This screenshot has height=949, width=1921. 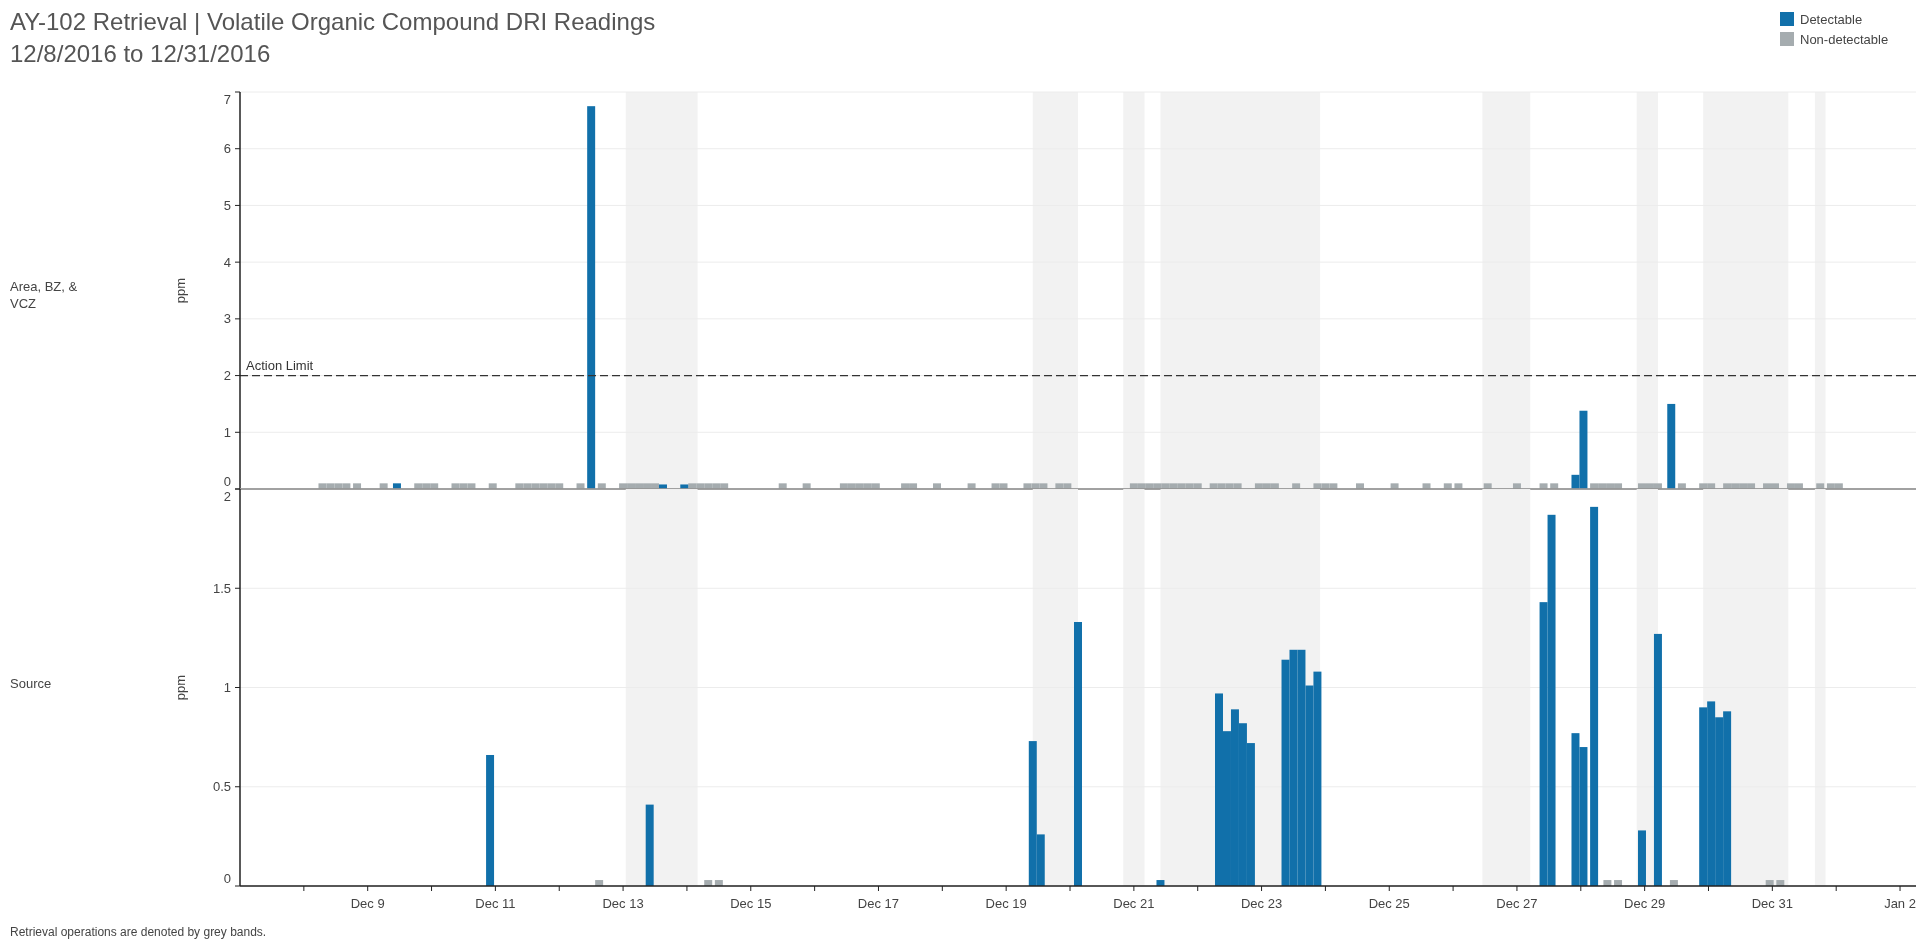 I want to click on x-tick-label: Dec 17, so click(x=878, y=903).